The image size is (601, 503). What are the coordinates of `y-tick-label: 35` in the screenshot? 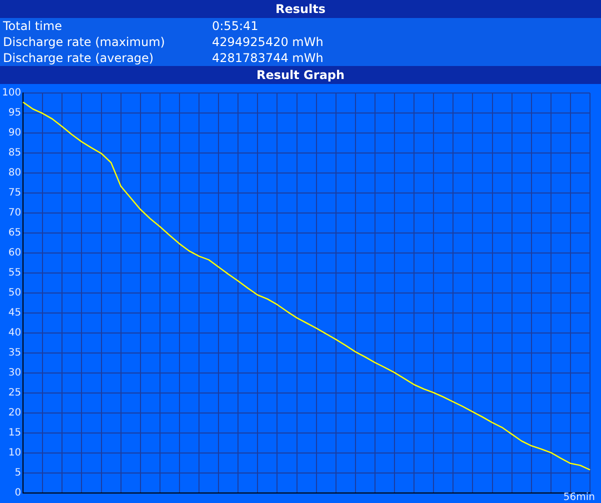 It's located at (15, 353).